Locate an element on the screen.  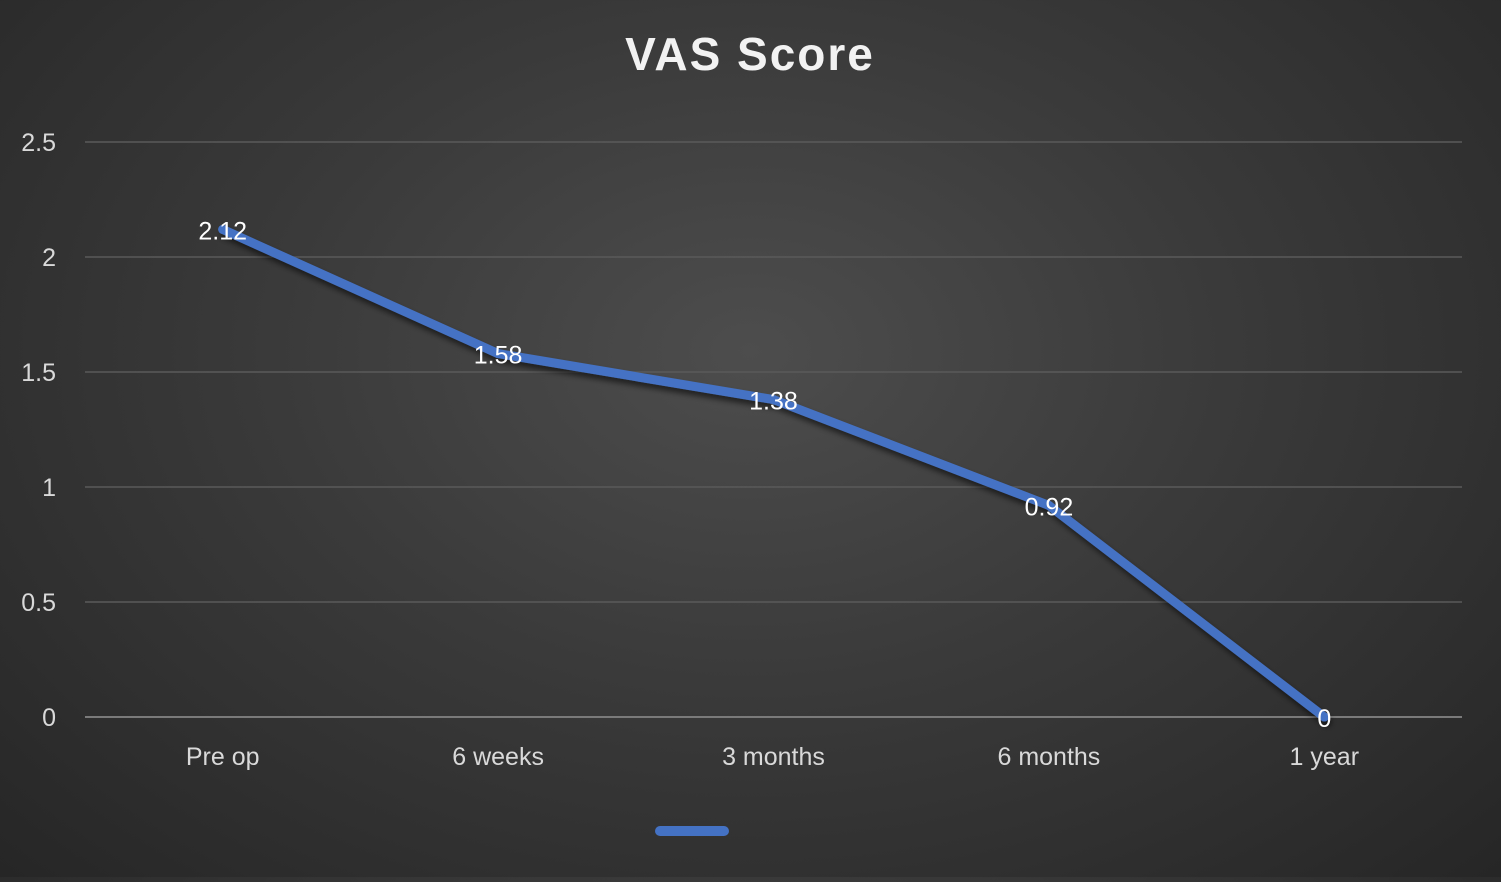
data-label: 2.12 is located at coordinates (222, 231).